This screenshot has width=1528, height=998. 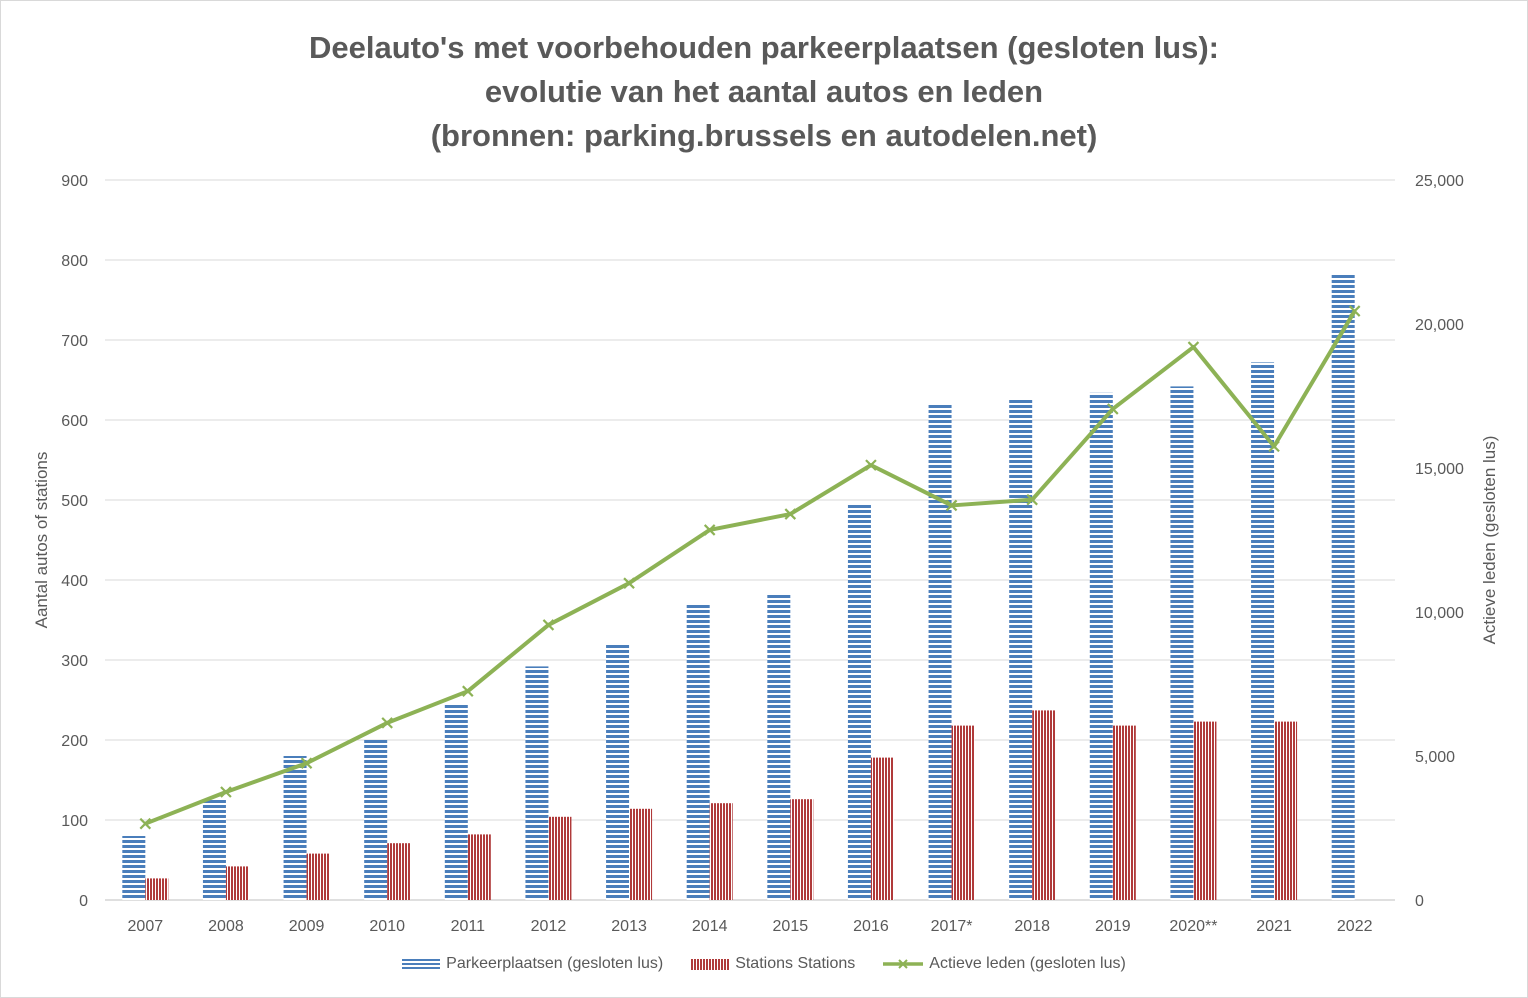 What do you see at coordinates (951, 505) in the screenshot?
I see `point-actieve-leden-2017*` at bounding box center [951, 505].